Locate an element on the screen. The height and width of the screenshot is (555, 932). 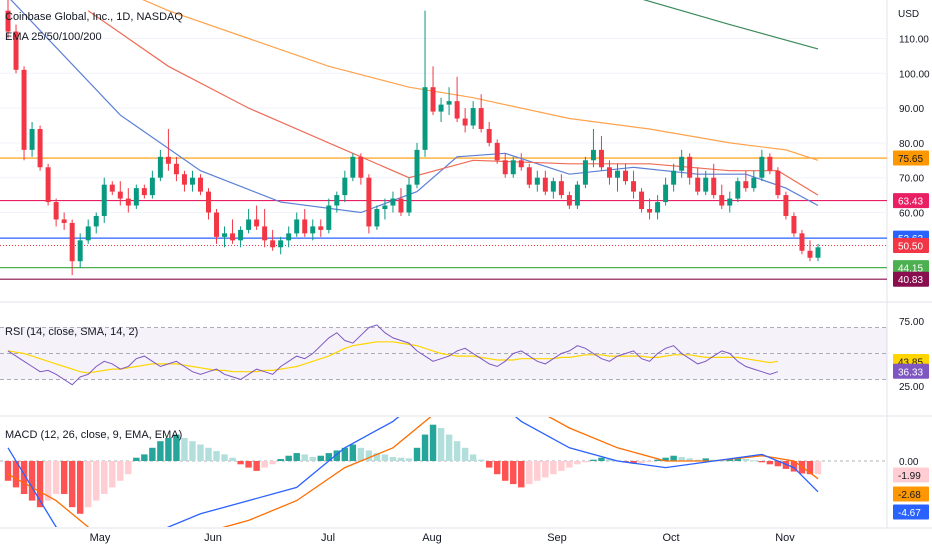
last-price-badge: 50.50 is located at coordinates (911, 246).